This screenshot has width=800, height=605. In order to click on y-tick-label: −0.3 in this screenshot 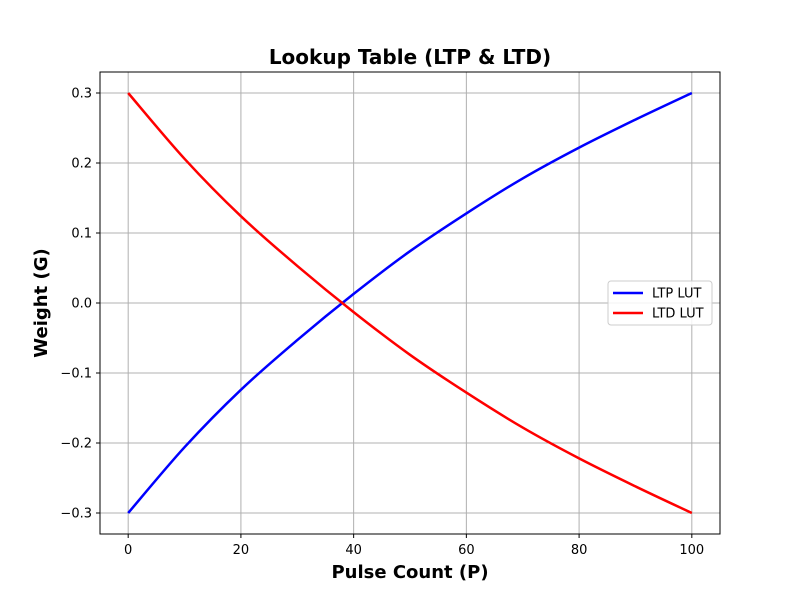, I will do `click(76, 514)`.